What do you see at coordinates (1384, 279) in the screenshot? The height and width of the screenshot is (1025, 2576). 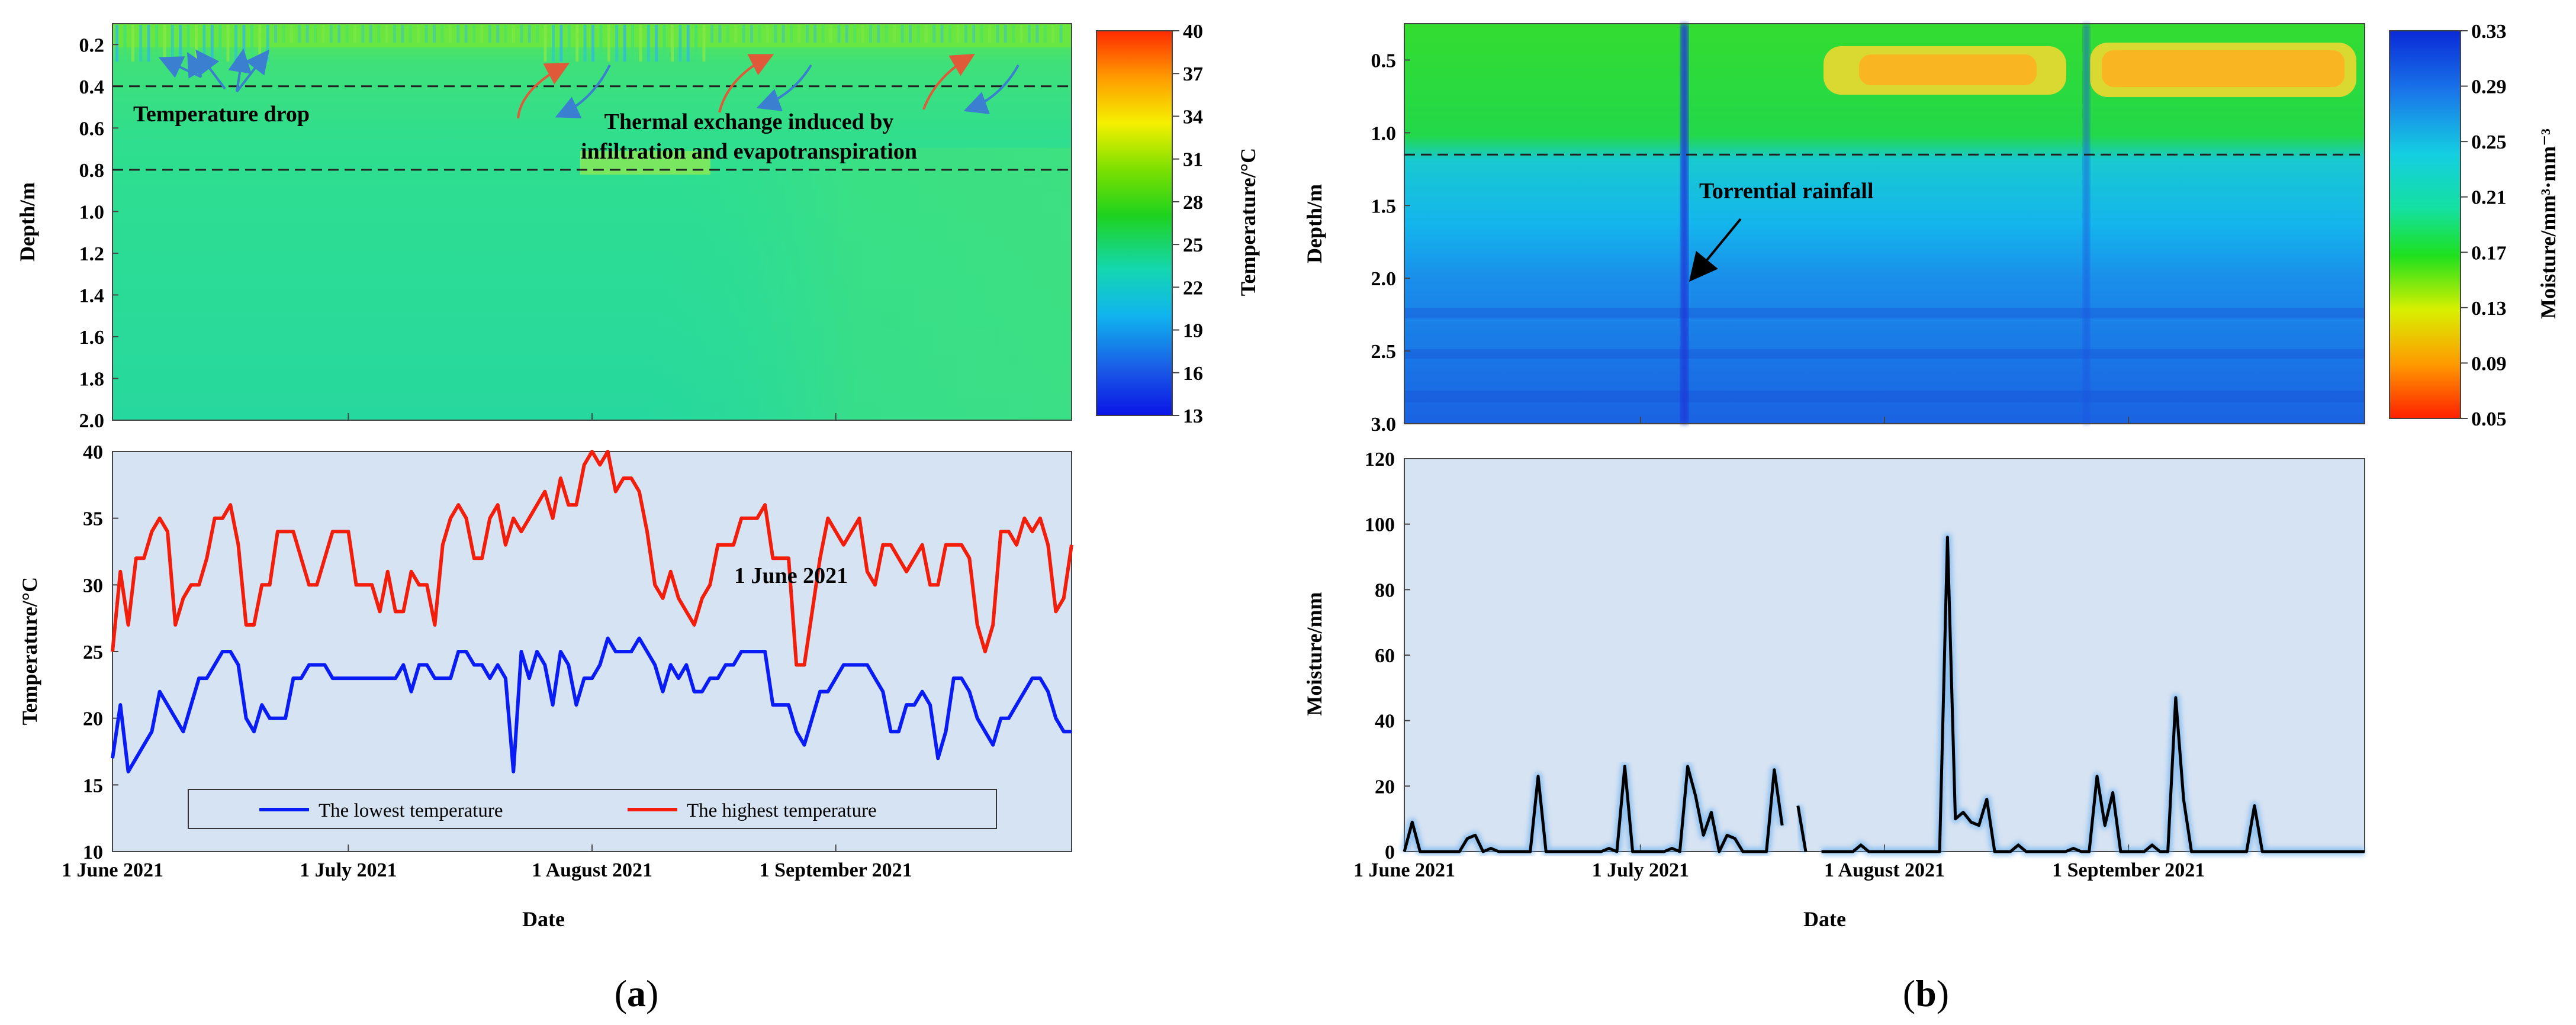 I see `b-top-y-tick-label: 2.0` at bounding box center [1384, 279].